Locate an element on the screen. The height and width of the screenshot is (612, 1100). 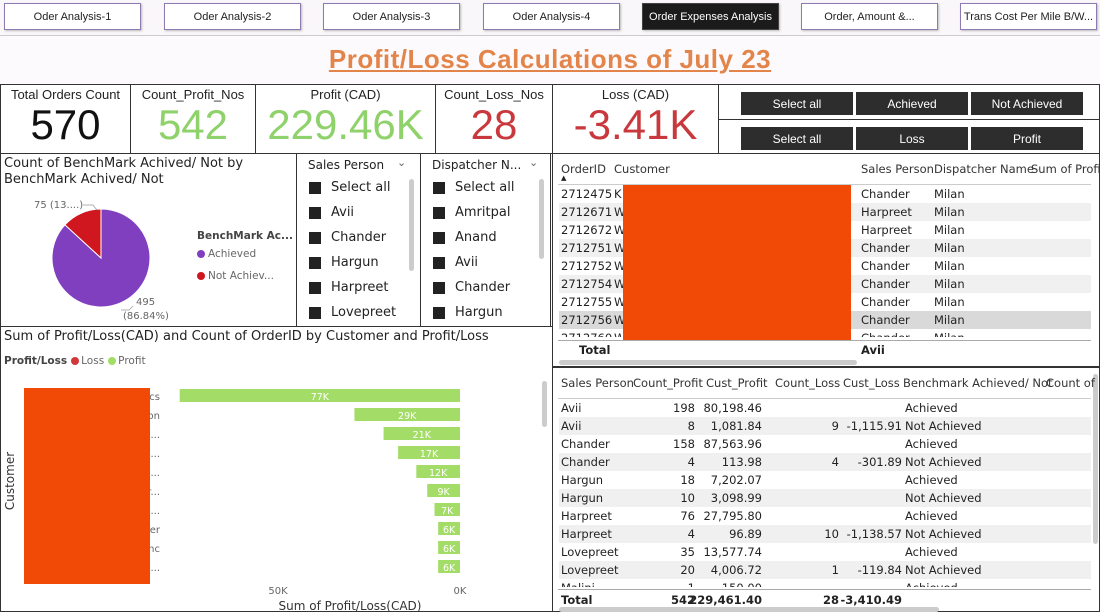
column-header: OrderID is located at coordinates (583, 169).